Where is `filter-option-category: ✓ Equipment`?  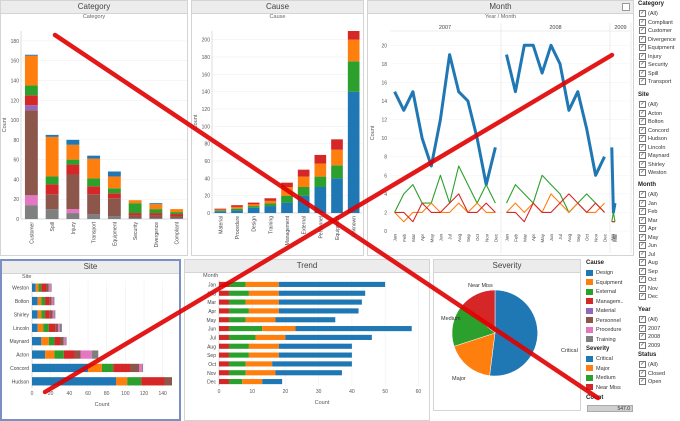
filter-option-category: ✓ Equipment is located at coordinates (656, 48).